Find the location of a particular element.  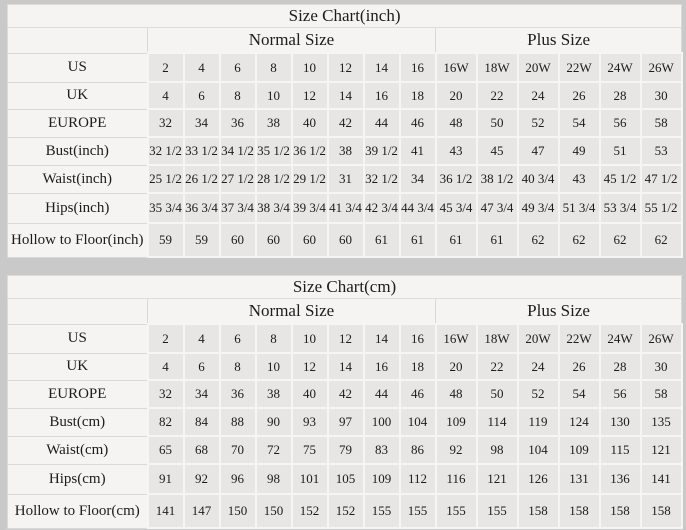

size-cell: 97 is located at coordinates (345, 422).